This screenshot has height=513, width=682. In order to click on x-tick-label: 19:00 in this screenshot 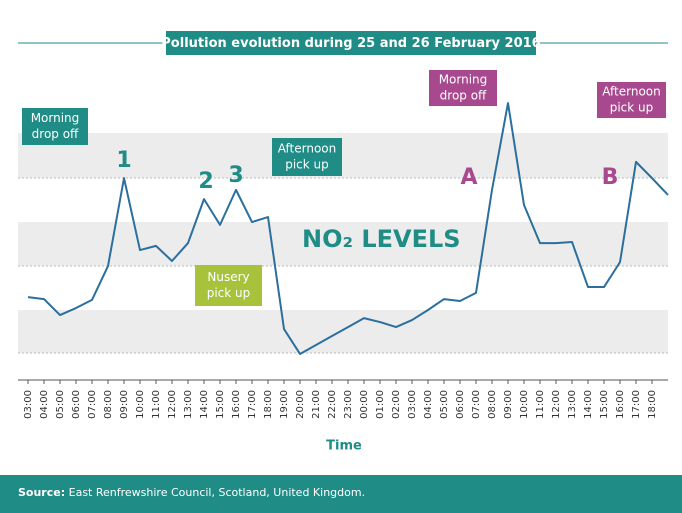, I will do `click(284, 404)`.